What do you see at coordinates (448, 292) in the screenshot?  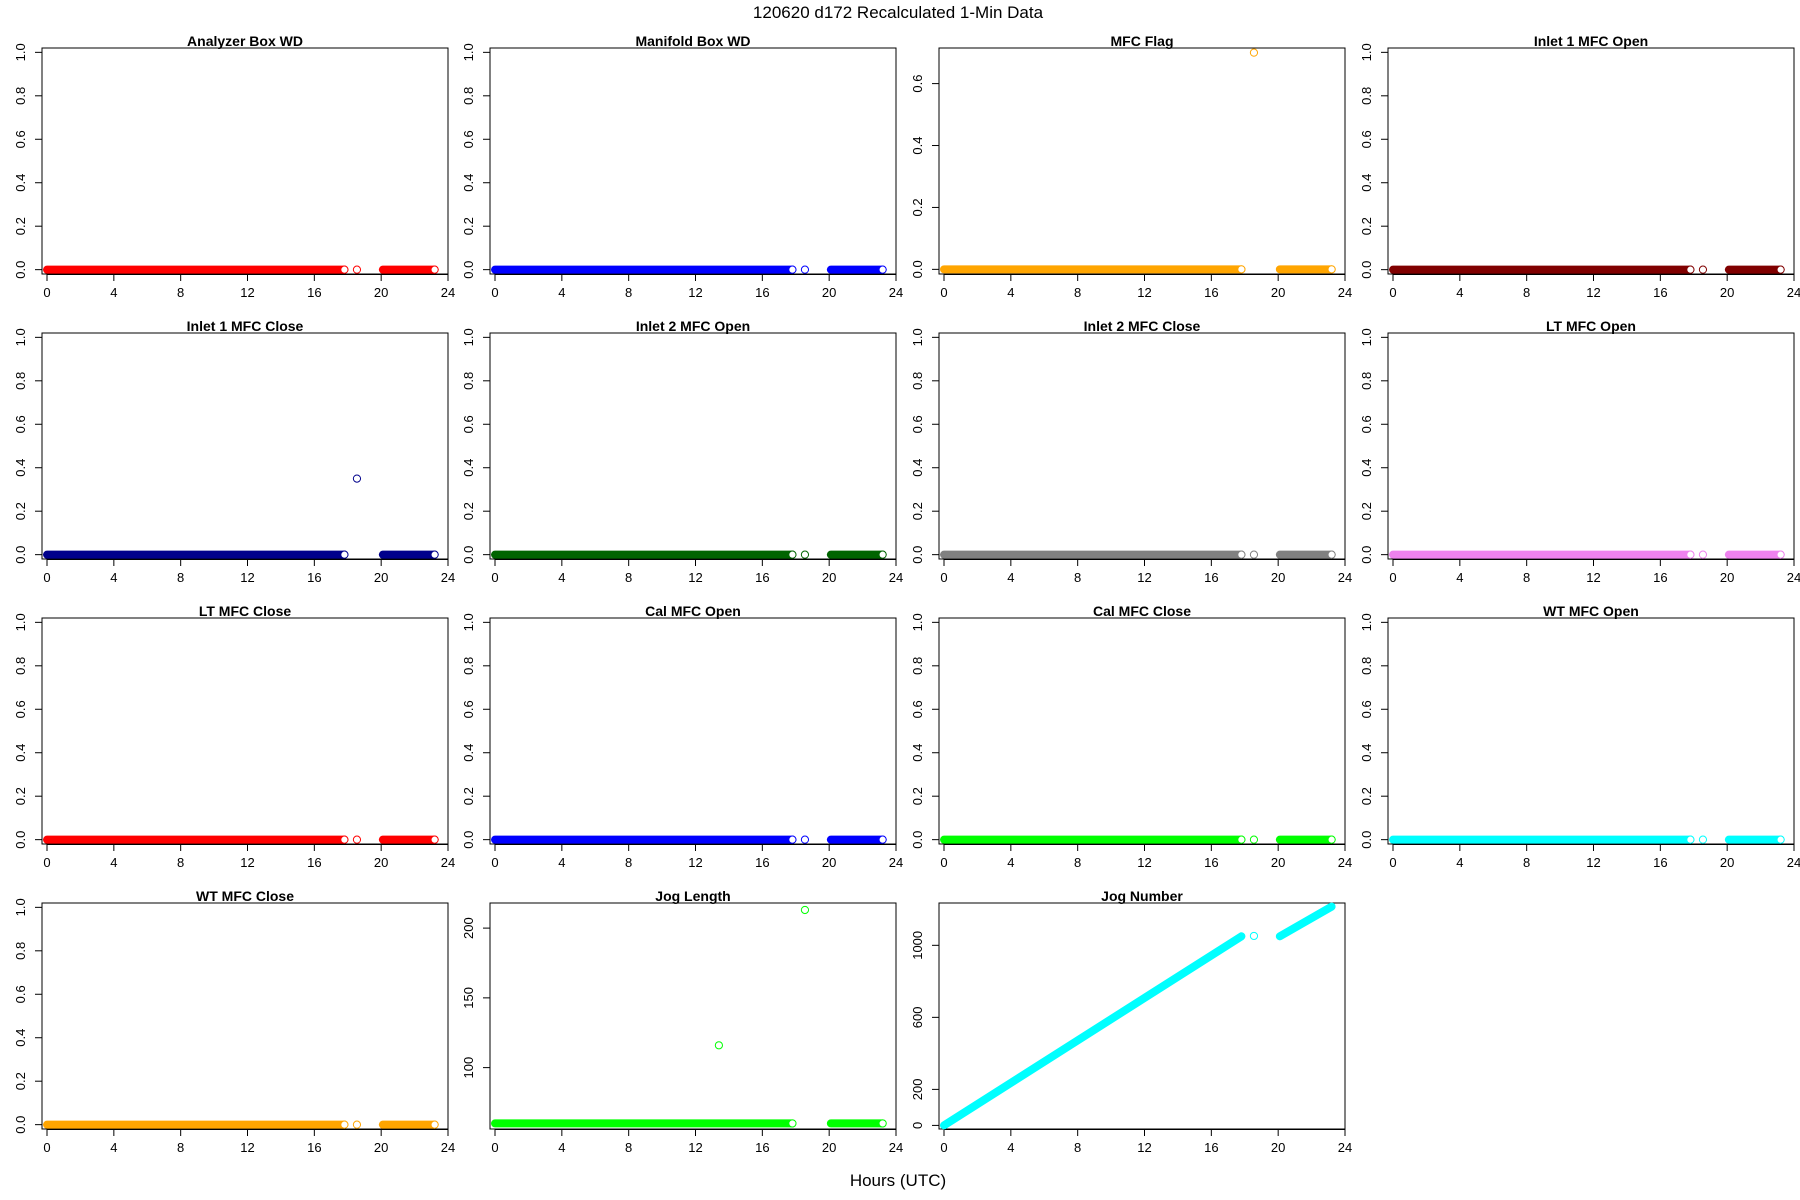 I see `x-tick-label: 24` at bounding box center [448, 292].